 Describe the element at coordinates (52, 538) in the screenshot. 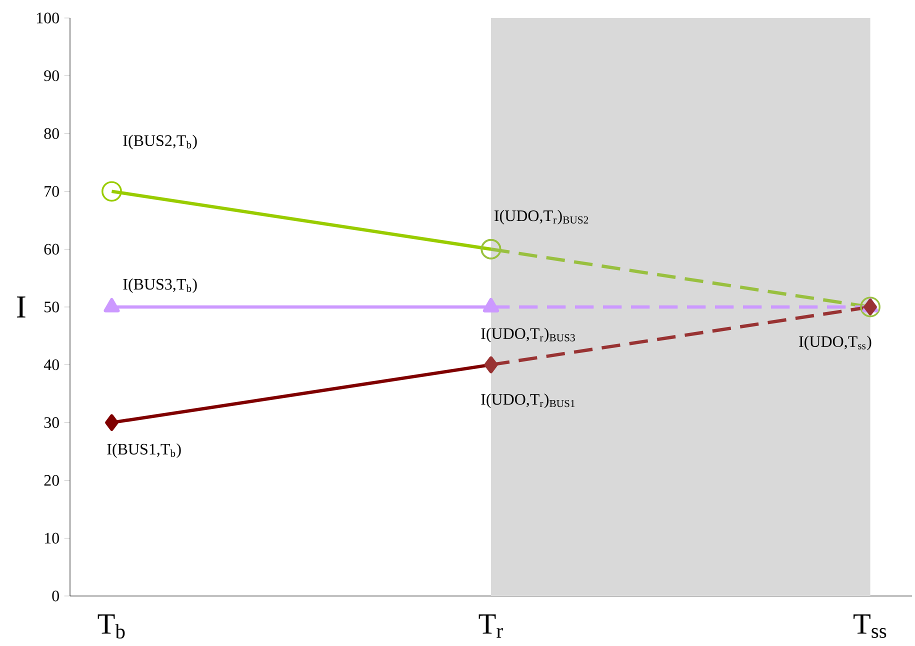

I see `y-tick-label: 10` at that location.